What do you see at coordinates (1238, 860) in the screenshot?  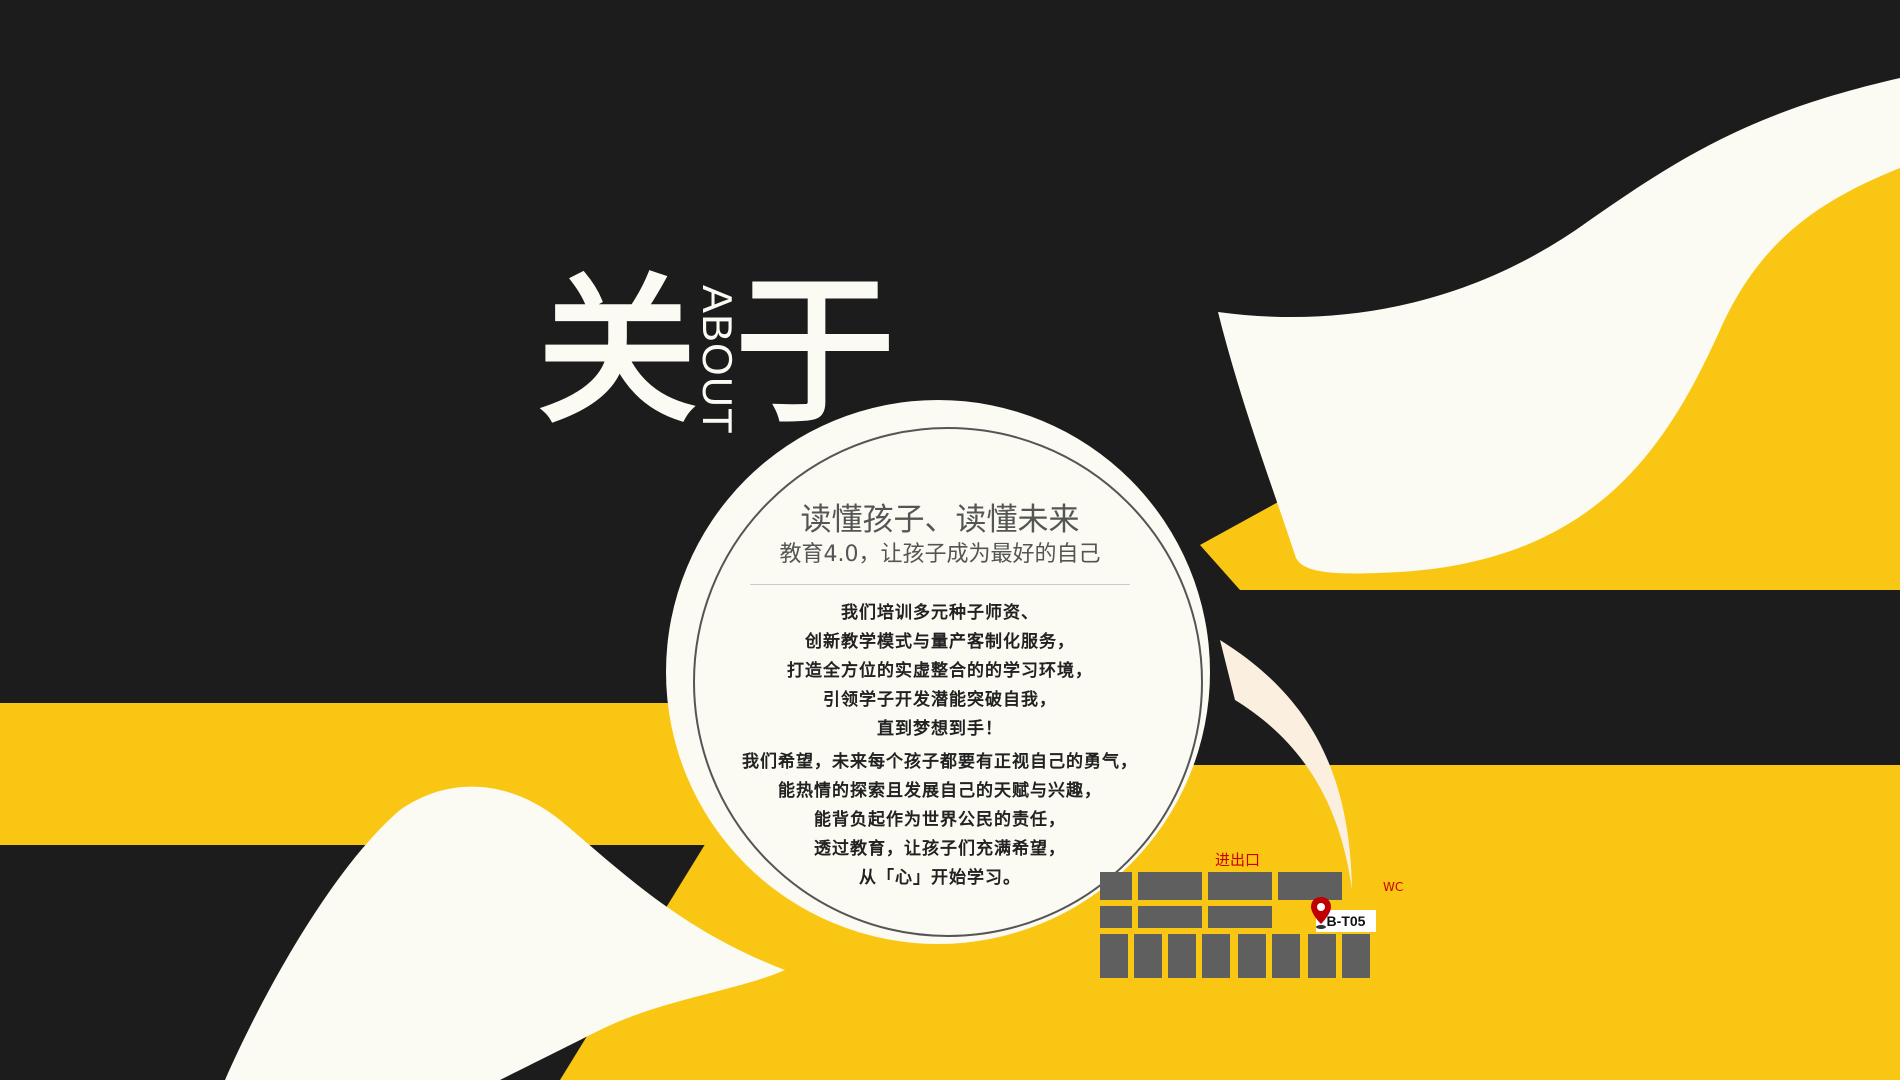 I see `entrance-label: 进出口` at bounding box center [1238, 860].